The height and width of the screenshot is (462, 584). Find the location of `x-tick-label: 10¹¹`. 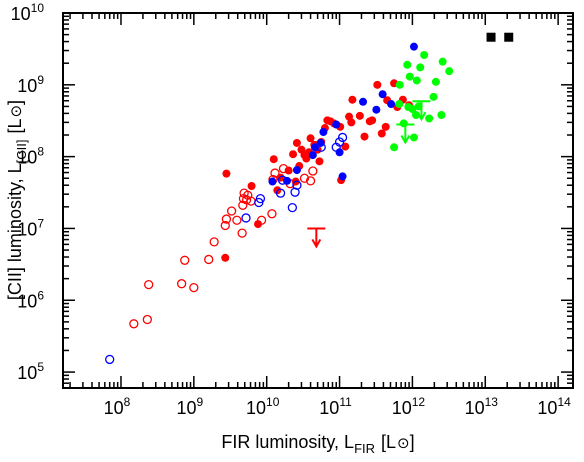

x-tick-label: 10¹¹ is located at coordinates (335, 406).